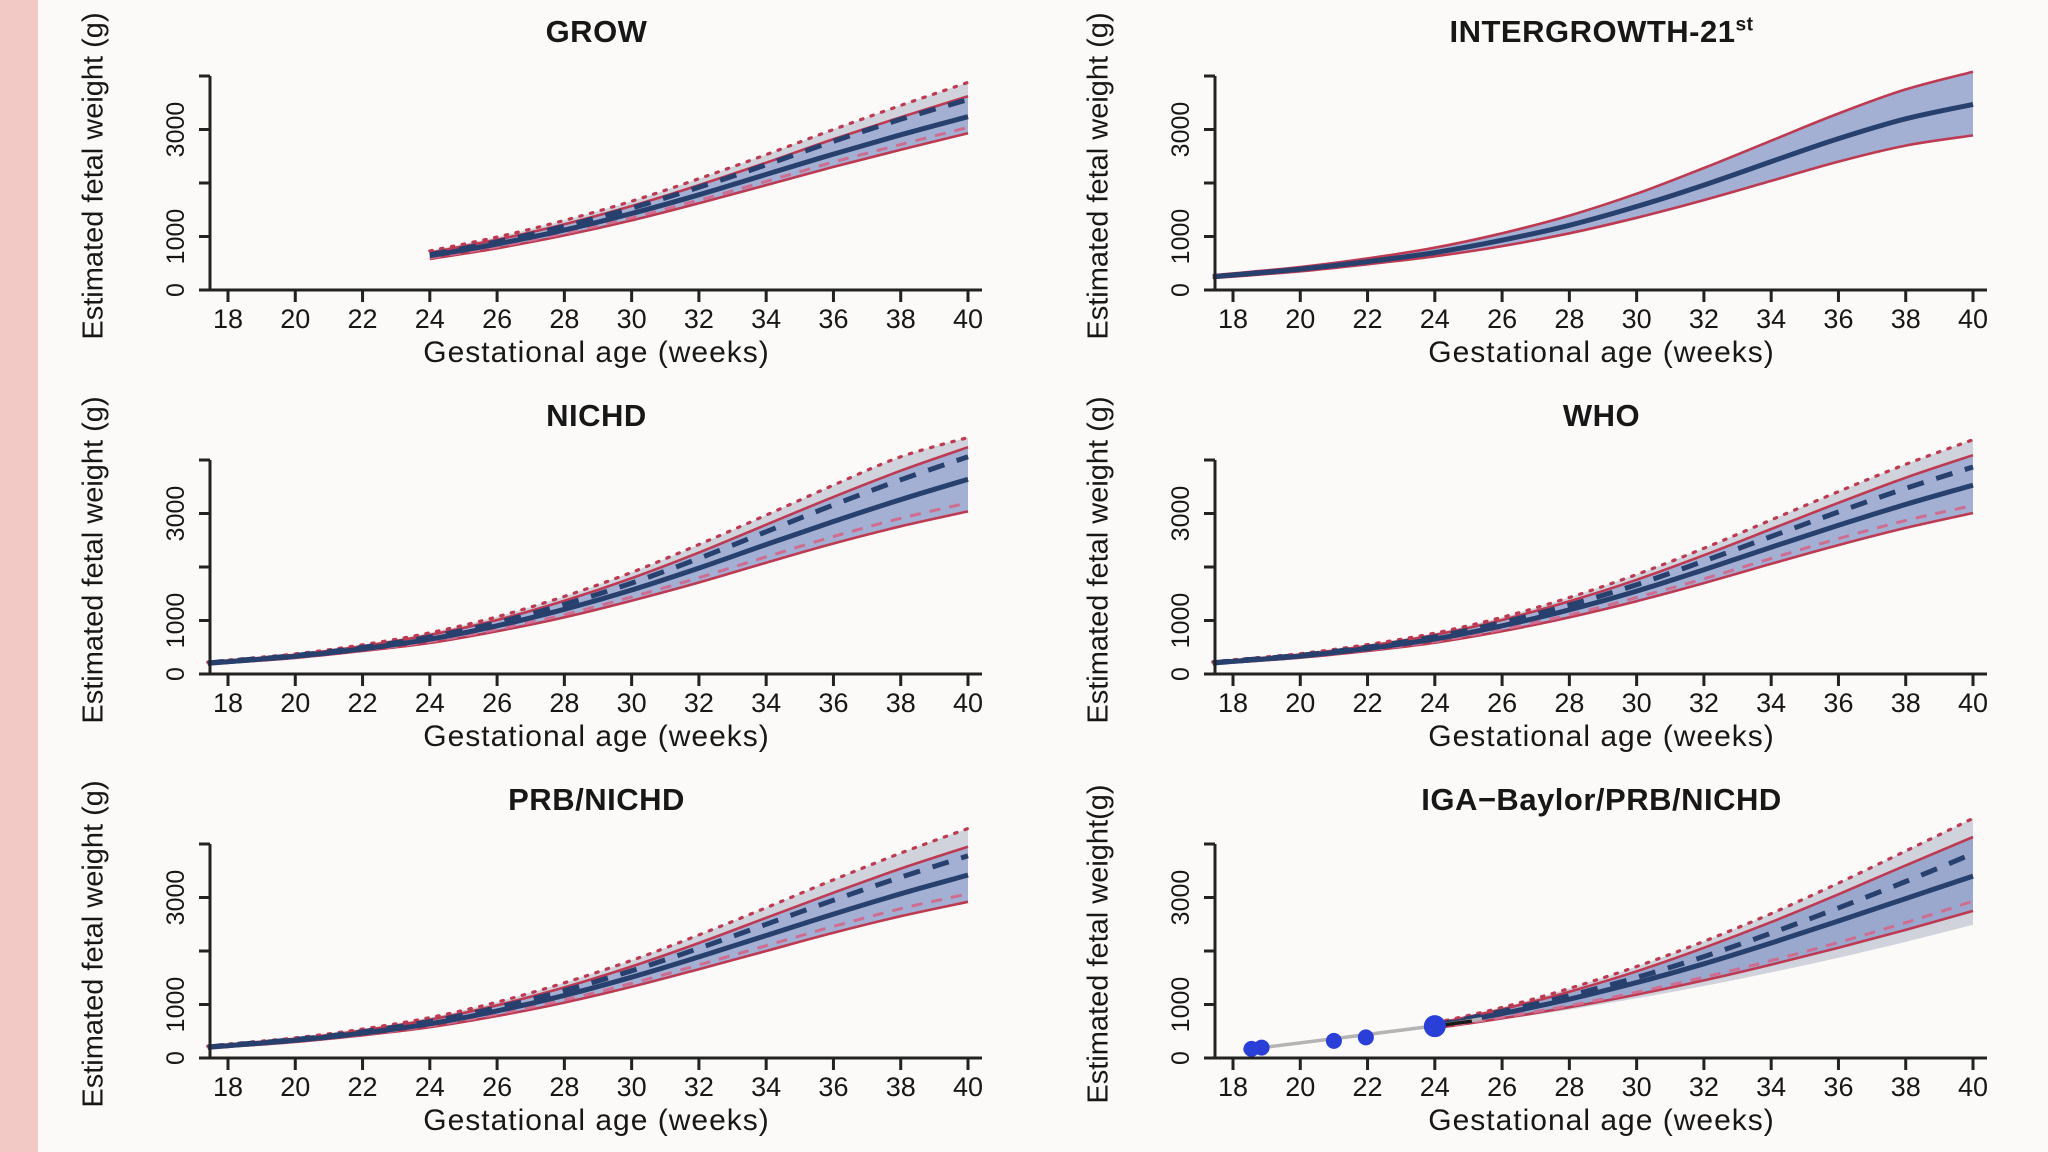 Image resolution: width=2048 pixels, height=1152 pixels. Describe the element at coordinates (596, 31) in the screenshot. I see `panel-title: GROW` at that location.